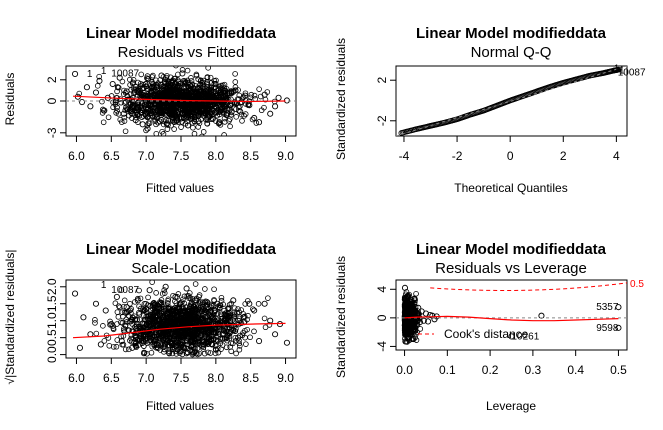 This screenshot has width=663, height=430. I want to click on x-tick-label: 0, so click(510, 156).